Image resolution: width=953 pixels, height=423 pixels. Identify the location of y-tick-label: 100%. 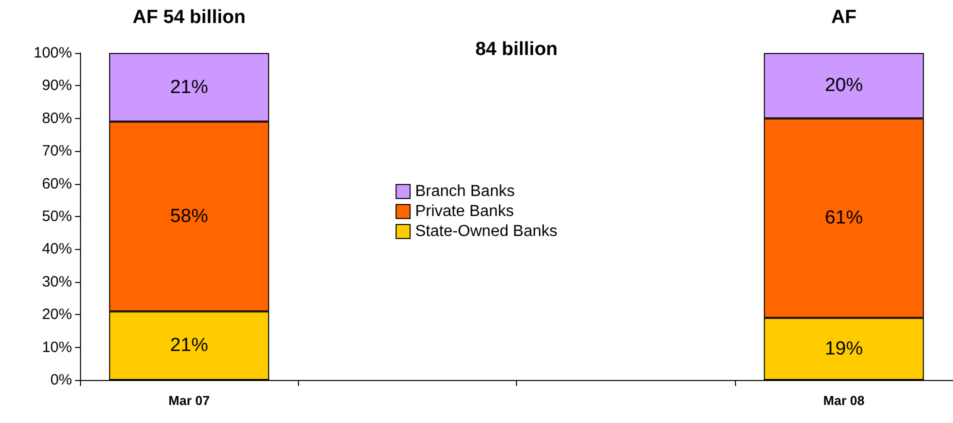
(53, 53).